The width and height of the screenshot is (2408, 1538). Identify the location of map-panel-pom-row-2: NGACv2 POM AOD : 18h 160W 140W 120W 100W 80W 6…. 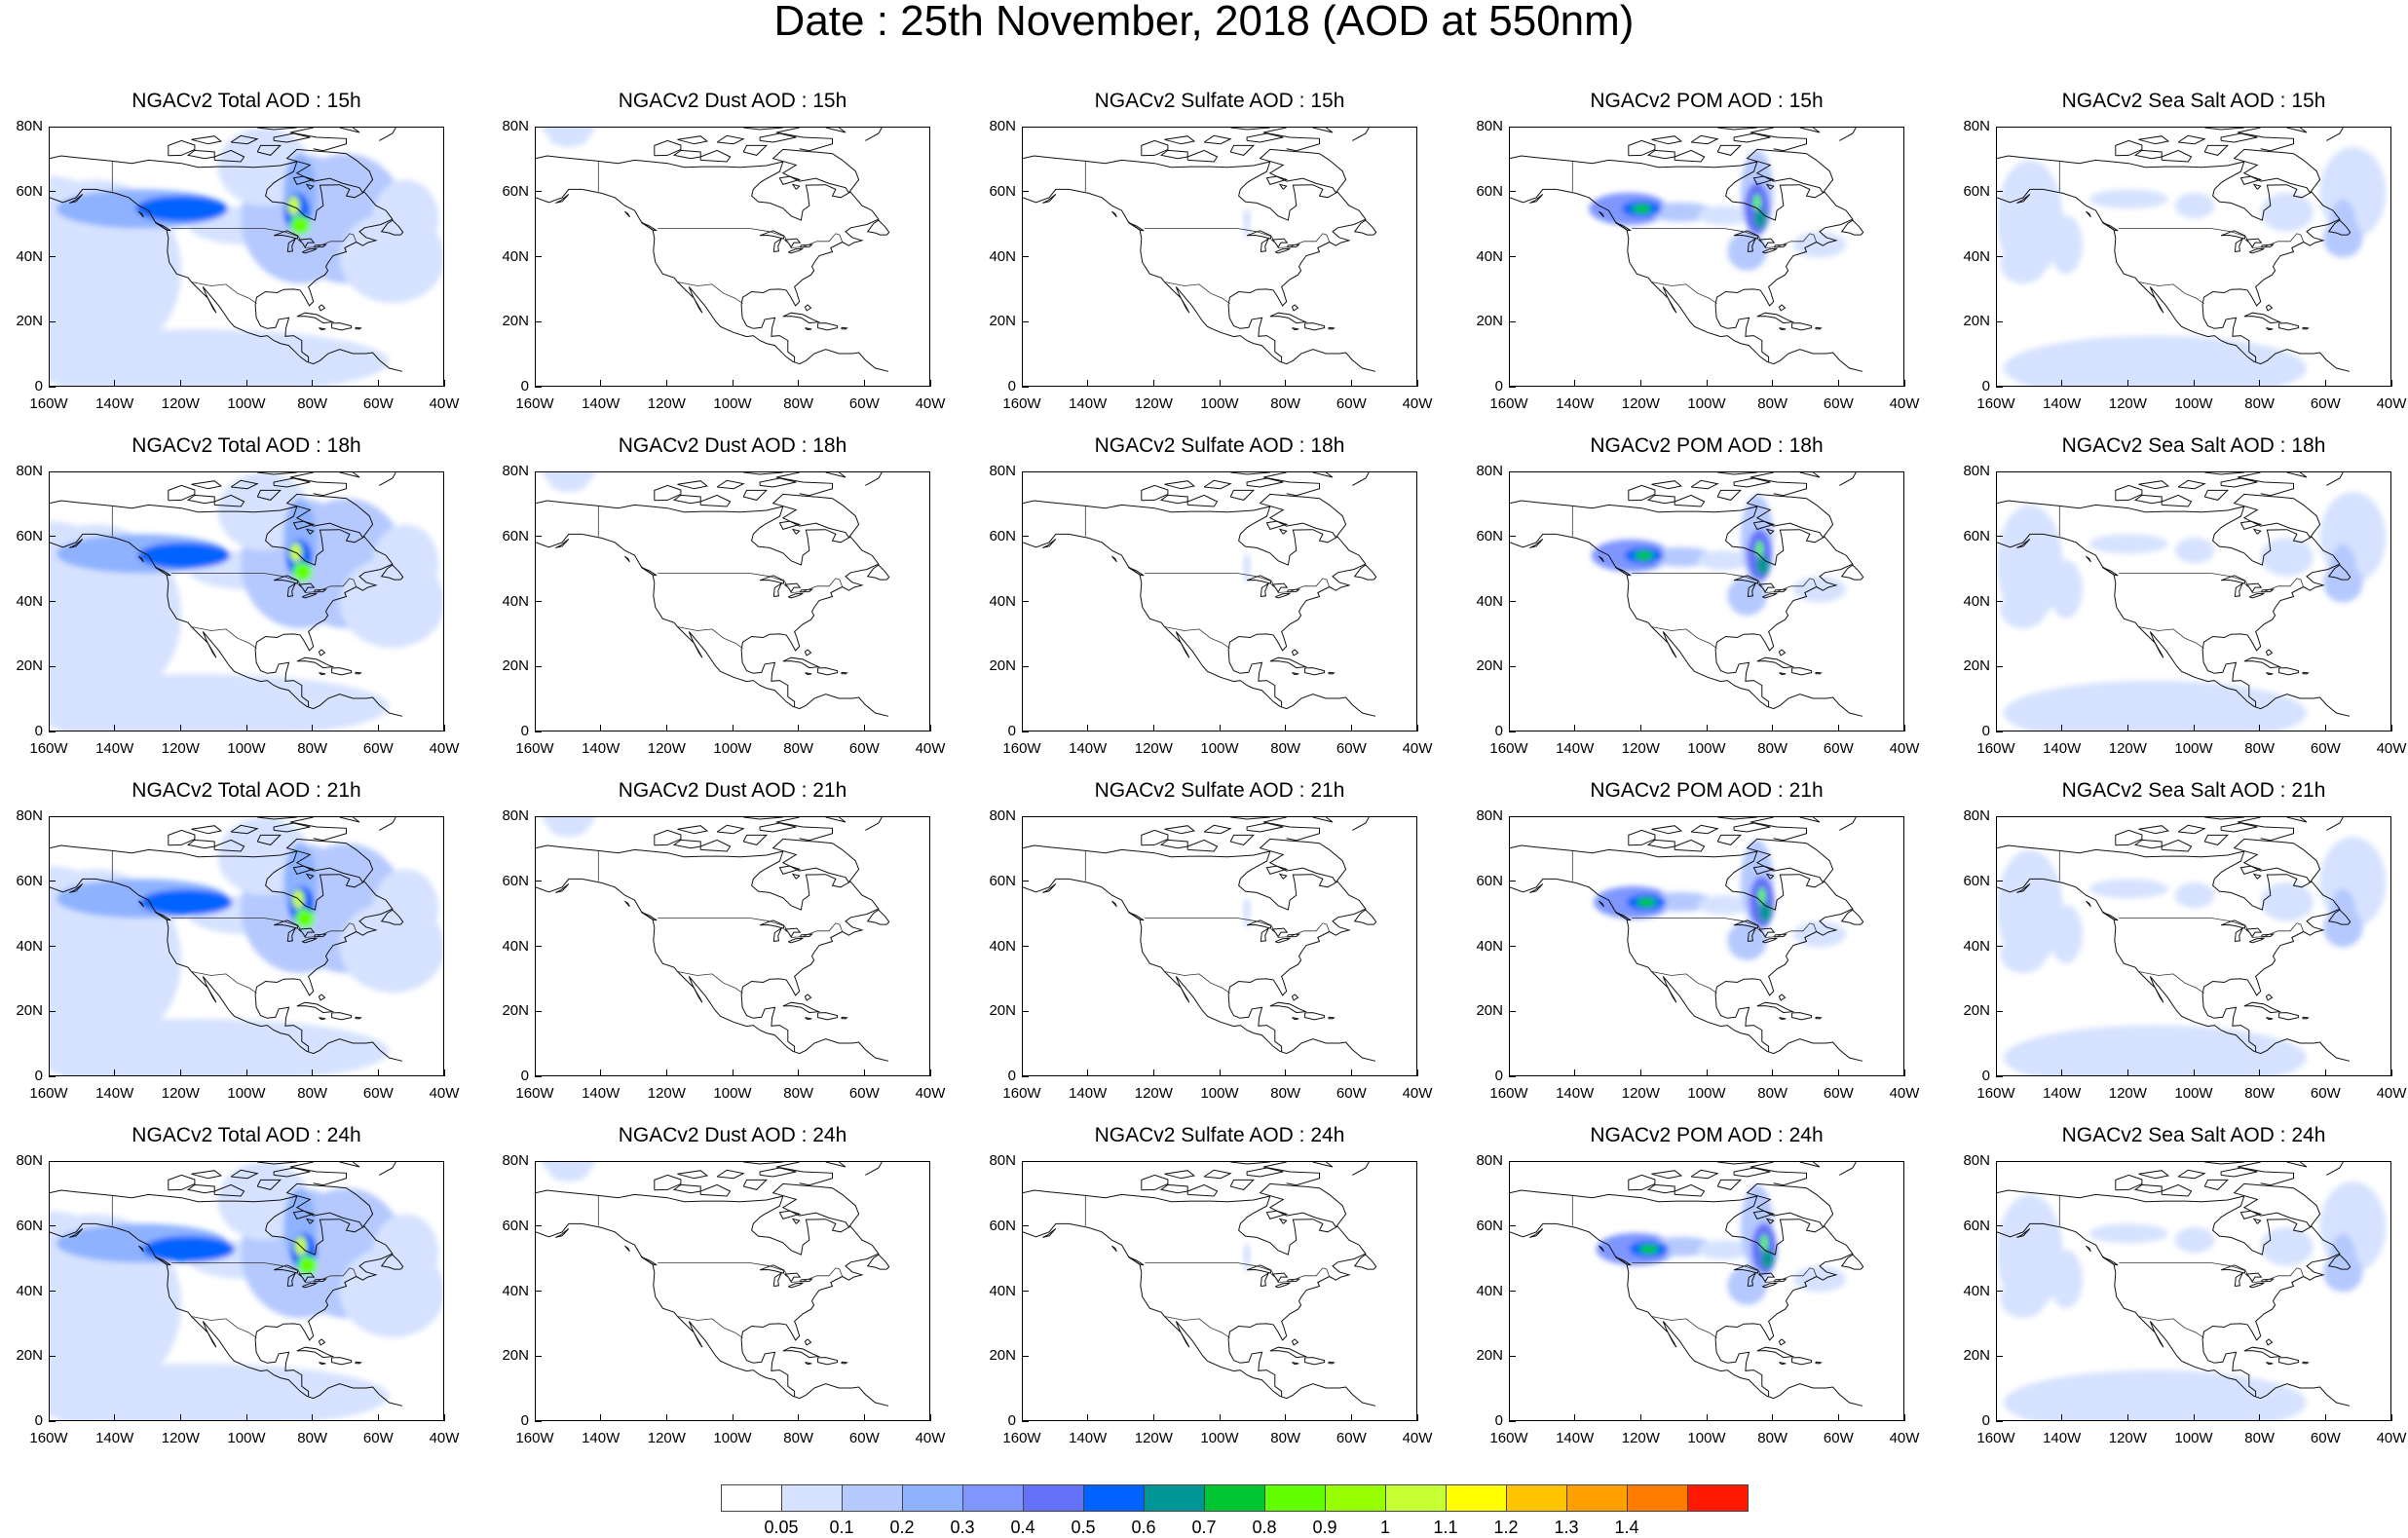
(1697, 595).